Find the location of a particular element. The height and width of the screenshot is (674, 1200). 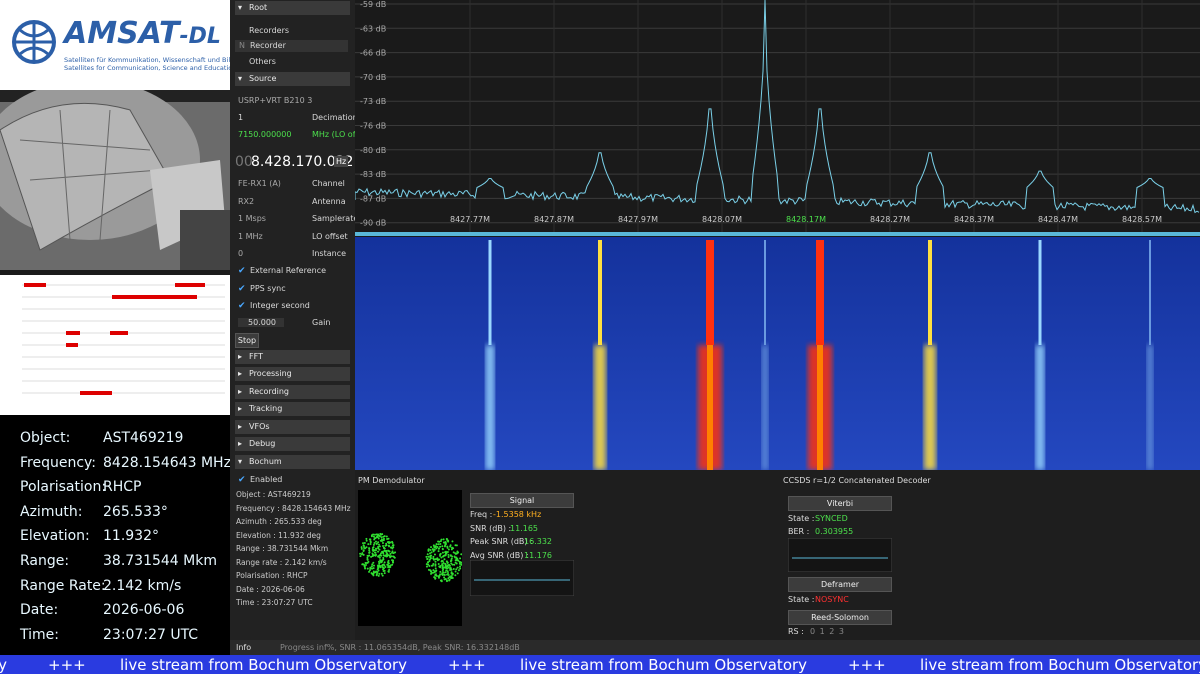

panel-button: Deframer is located at coordinates (840, 584).